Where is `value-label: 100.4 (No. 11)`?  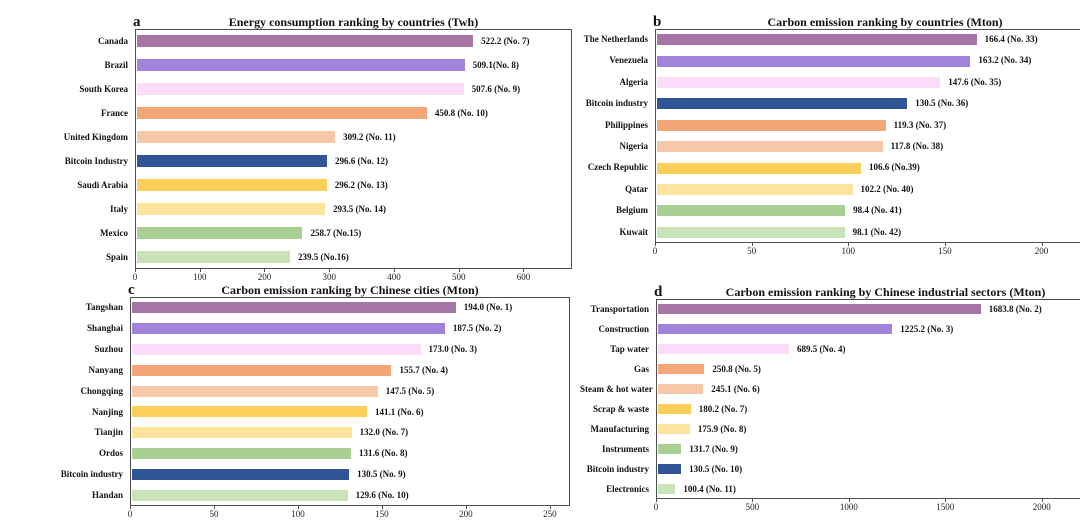 value-label: 100.4 (No. 11) is located at coordinates (709, 489).